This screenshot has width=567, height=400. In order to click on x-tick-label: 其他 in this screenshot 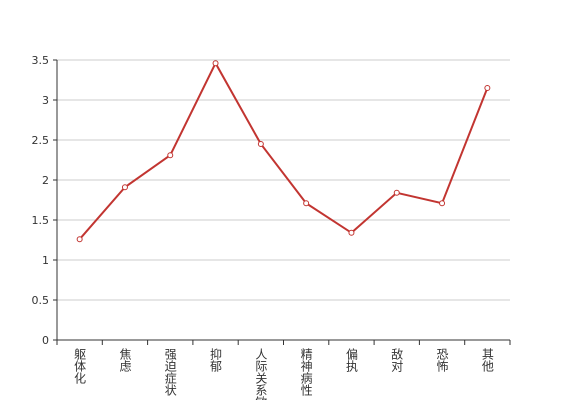, I will do `click(487, 360)`.